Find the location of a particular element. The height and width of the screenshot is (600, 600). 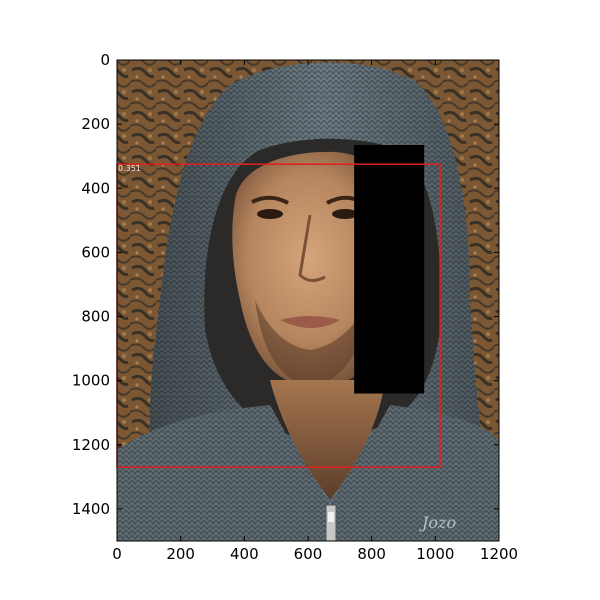

redaction-mask is located at coordinates (389, 269).